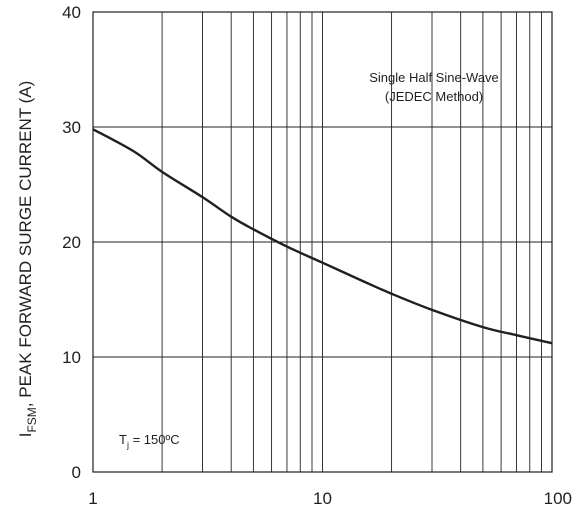 This screenshot has width=579, height=516. Describe the element at coordinates (123, 439) in the screenshot. I see `temperature-symbol: T` at that location.